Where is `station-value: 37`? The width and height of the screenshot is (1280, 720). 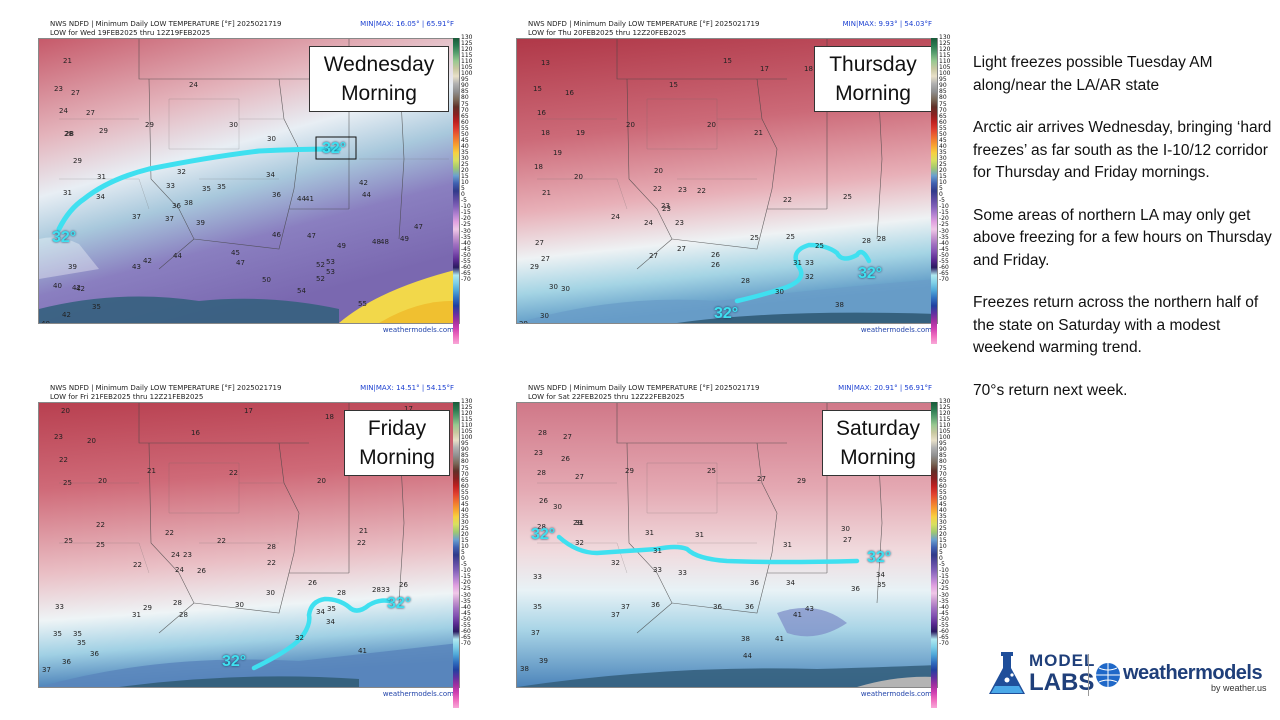
station-value: 37 is located at coordinates (169, 219).